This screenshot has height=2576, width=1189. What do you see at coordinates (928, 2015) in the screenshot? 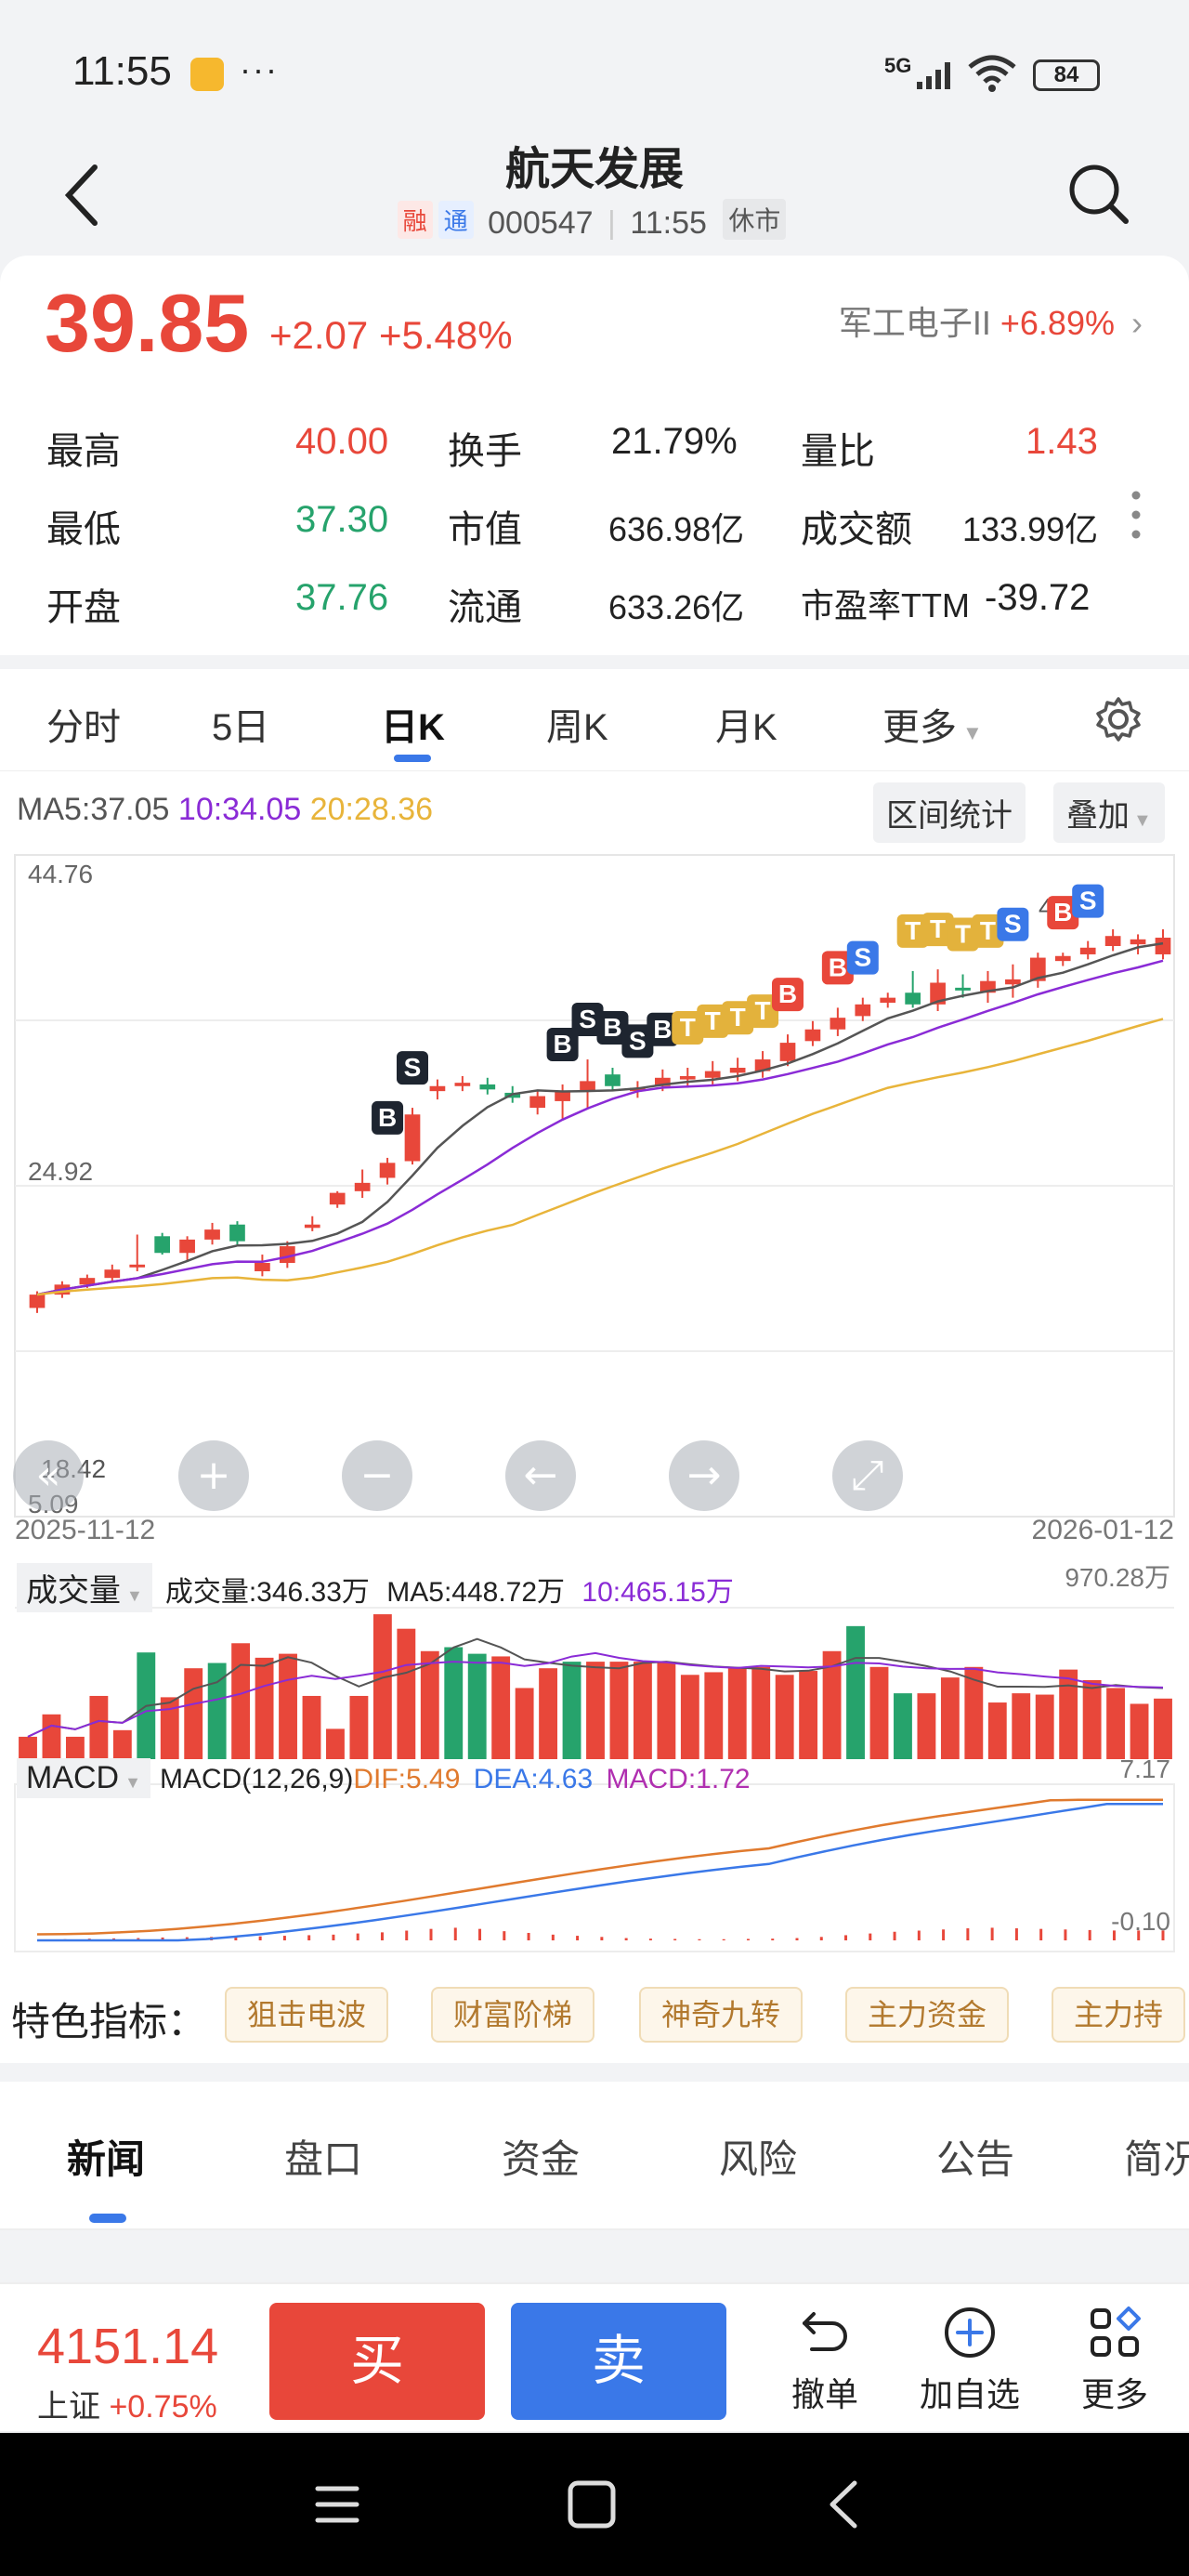
I see `chip-main-funds: 主力资金` at bounding box center [928, 2015].